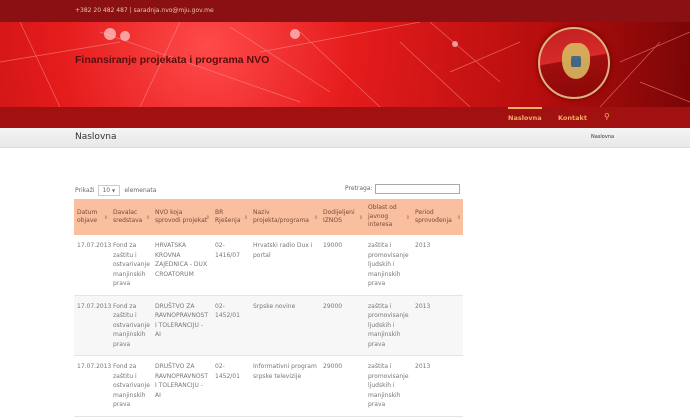  Describe the element at coordinates (382, 216) in the screenshot. I see `column-header-label: Oblast od javnog interesa` at that location.